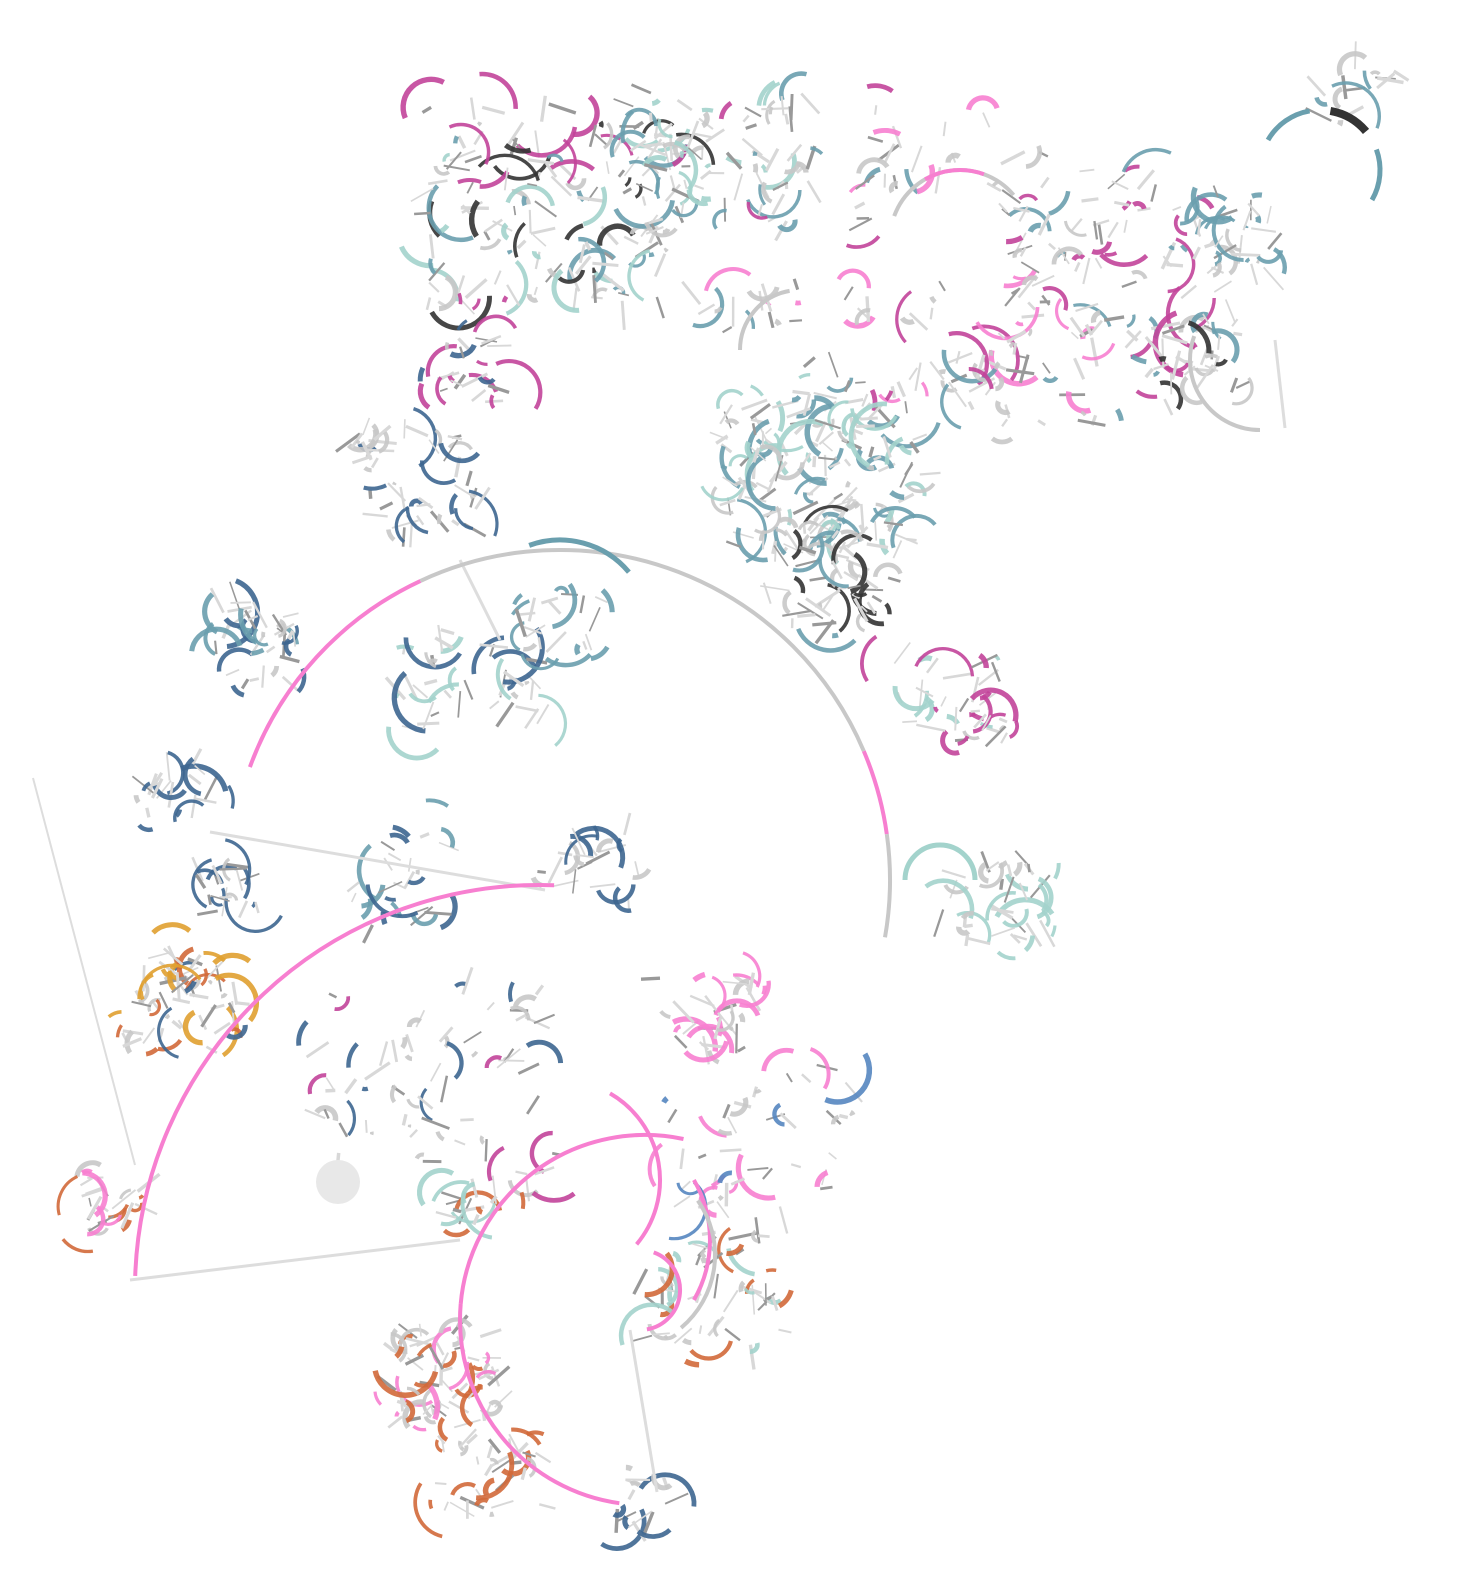 The width and height of the screenshot is (1482, 1590). I want to click on root-node, so click(338, 1182).